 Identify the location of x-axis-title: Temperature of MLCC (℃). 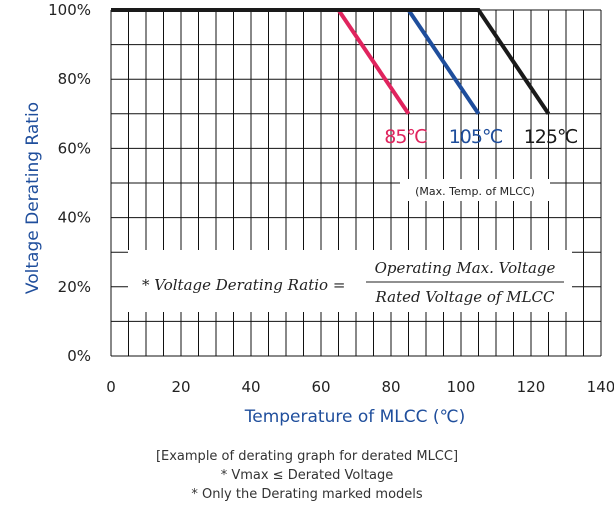
(355, 417).